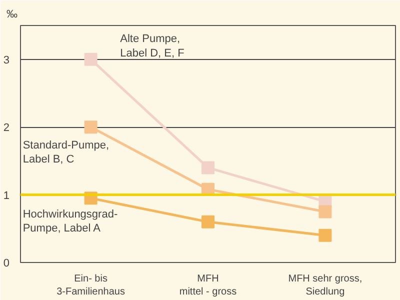 The image size is (400, 300). Describe the element at coordinates (70, 221) in the screenshot. I see `series-label: Hochwirkungsgrad- Pumpe, Label A` at that location.